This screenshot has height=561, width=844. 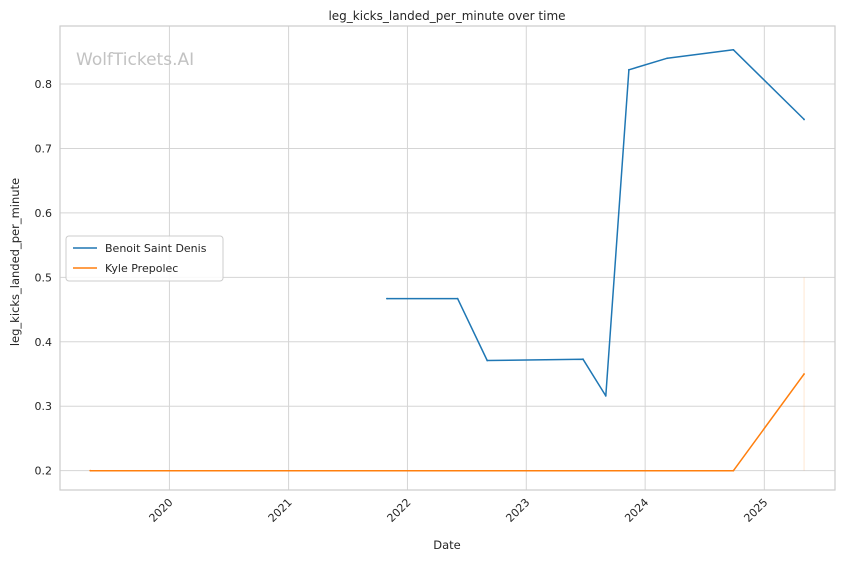 What do you see at coordinates (399, 510) in the screenshot?
I see `x-tick-label: 2022` at bounding box center [399, 510].